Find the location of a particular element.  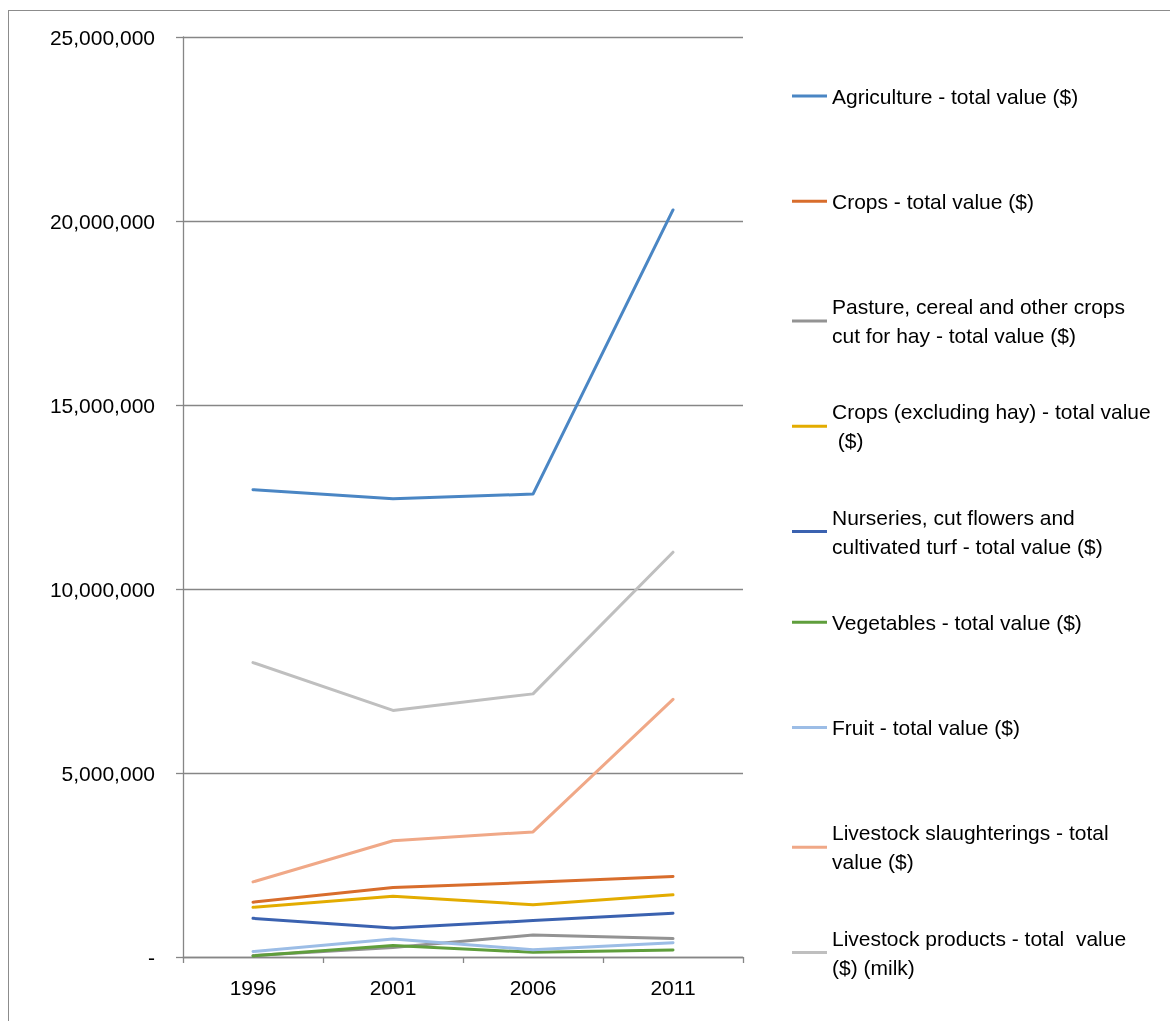

y-tick-label: 10,000,000 is located at coordinates (102, 589).